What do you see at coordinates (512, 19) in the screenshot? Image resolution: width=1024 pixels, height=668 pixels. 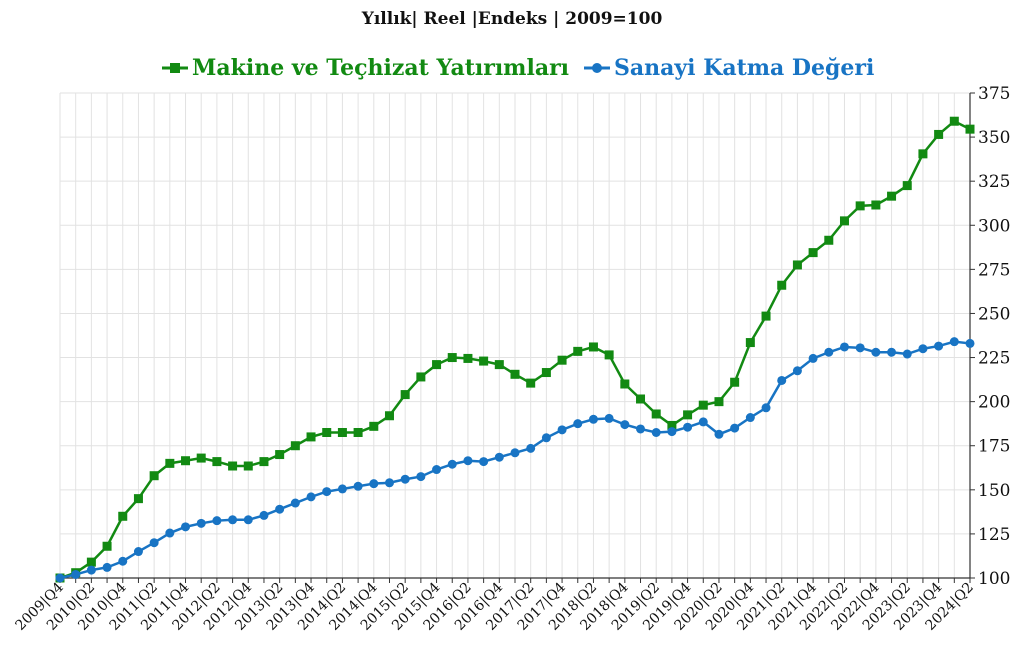 I see `chart-title: Yıllık| Reel |Endeks | 2009=100` at bounding box center [512, 19].